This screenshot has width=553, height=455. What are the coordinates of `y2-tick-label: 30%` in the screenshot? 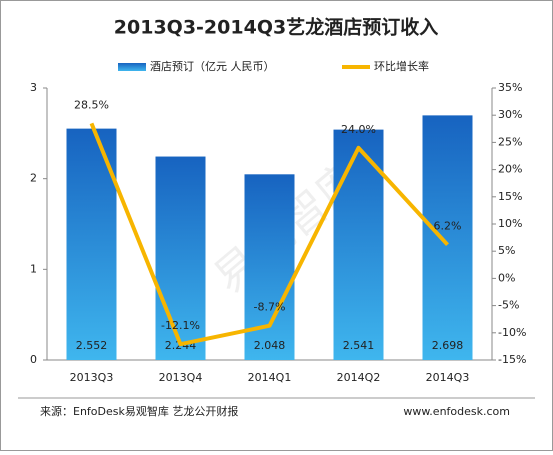 It's located at (510, 114).